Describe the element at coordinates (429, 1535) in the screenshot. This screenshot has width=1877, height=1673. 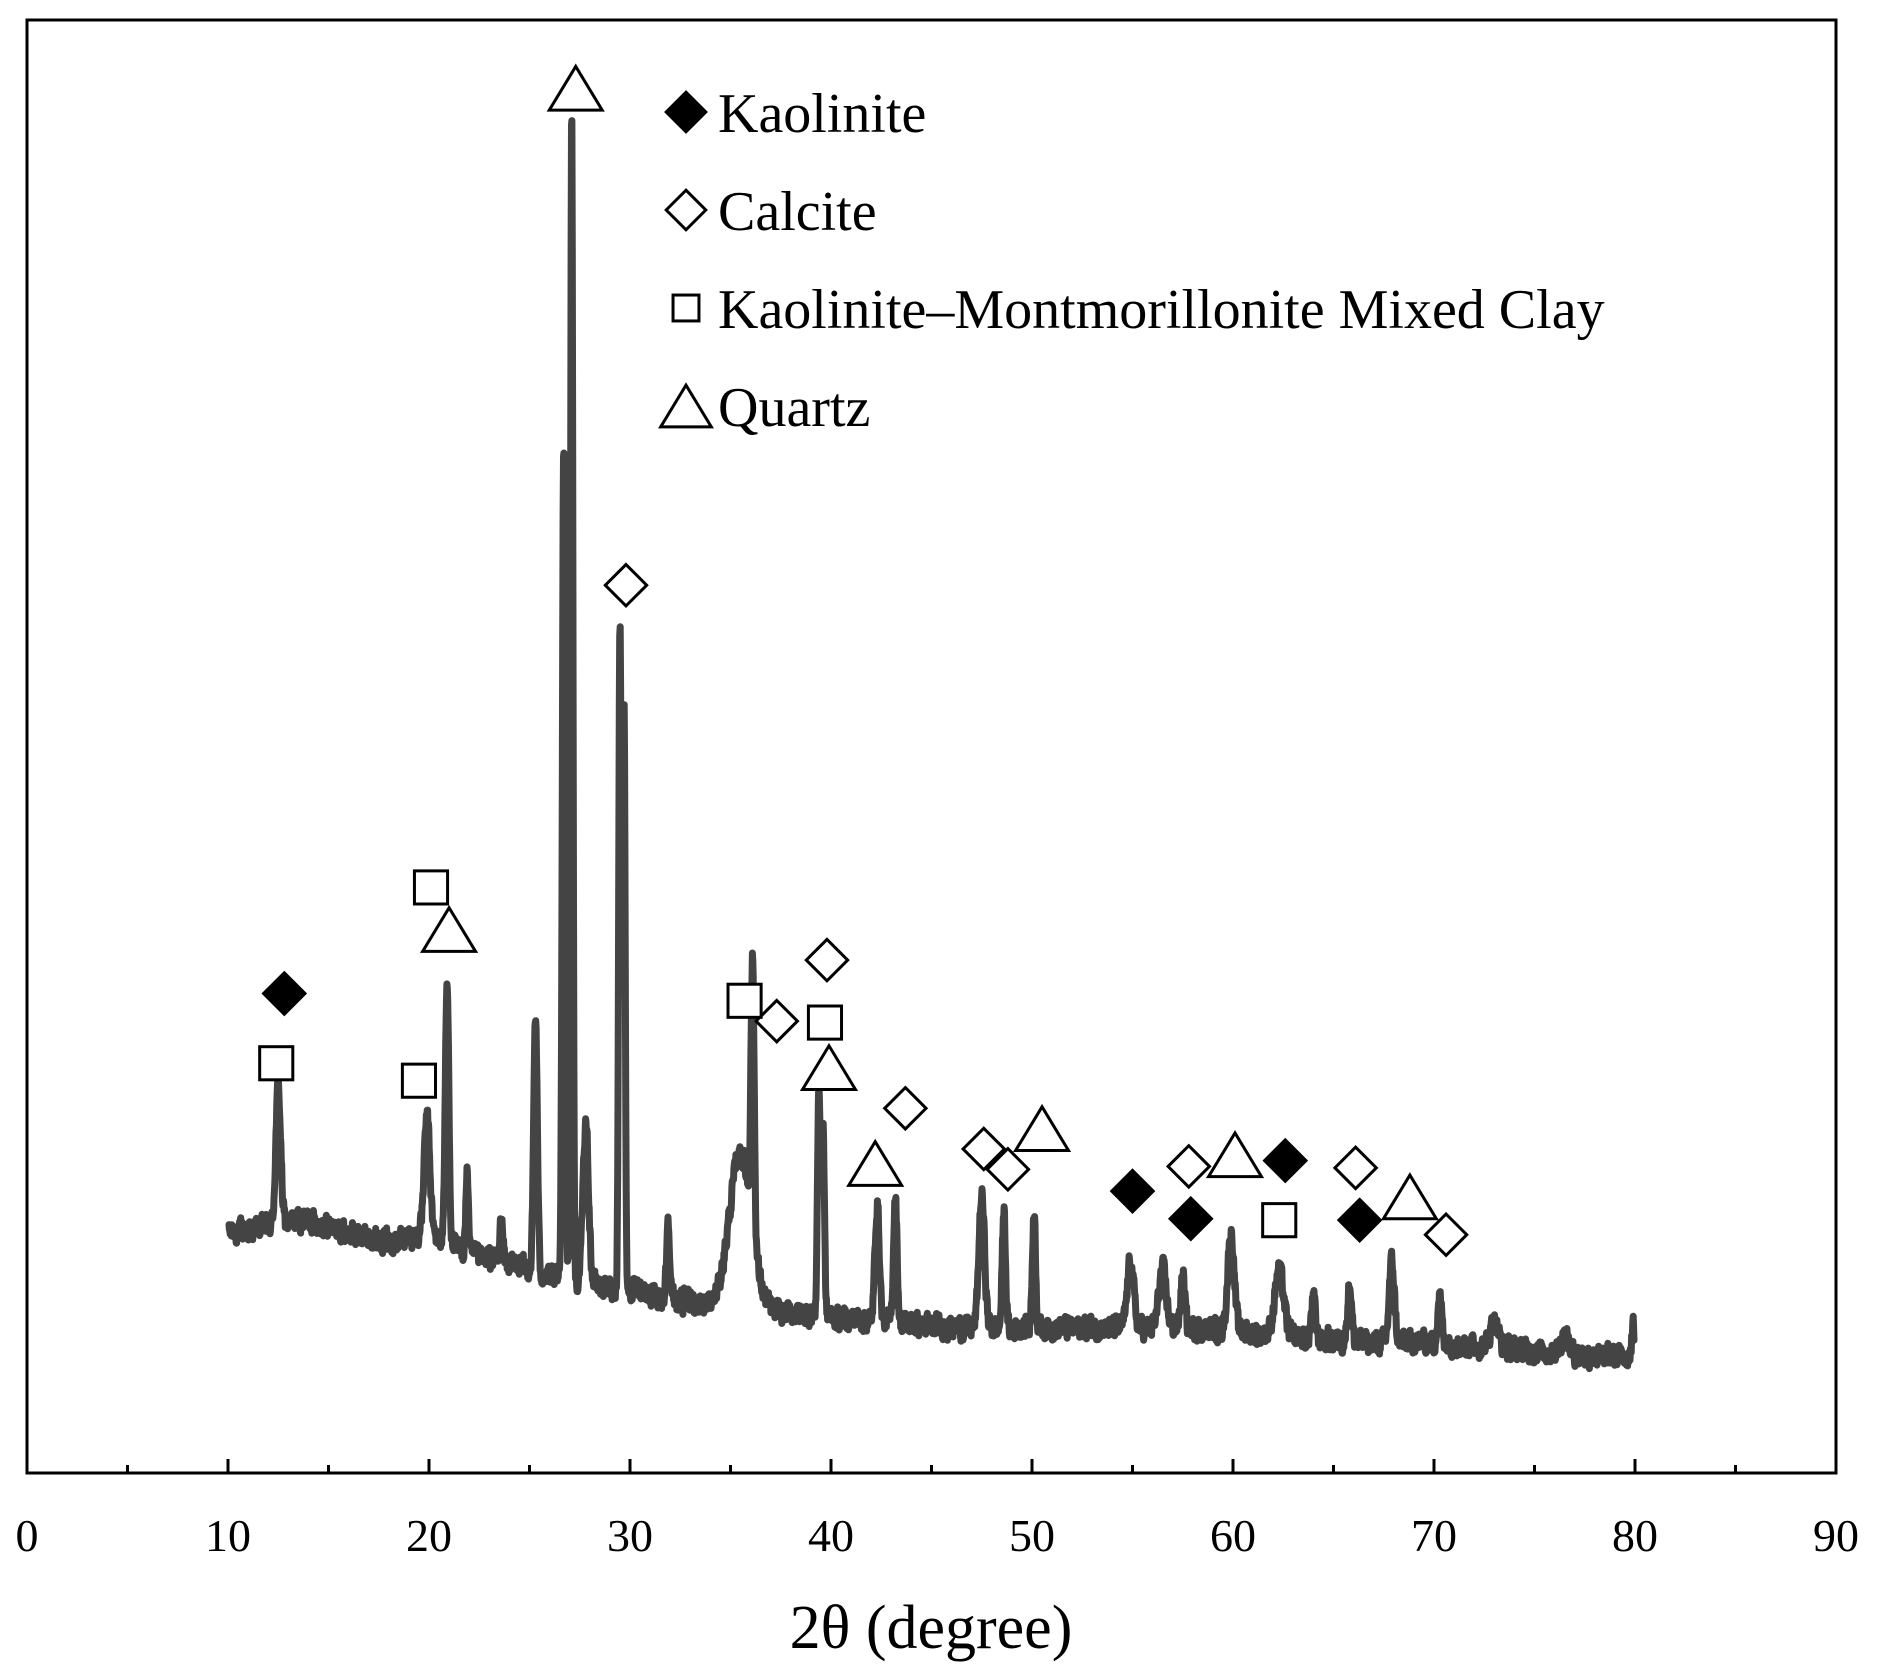
I see `x-tick-label: 20` at that location.